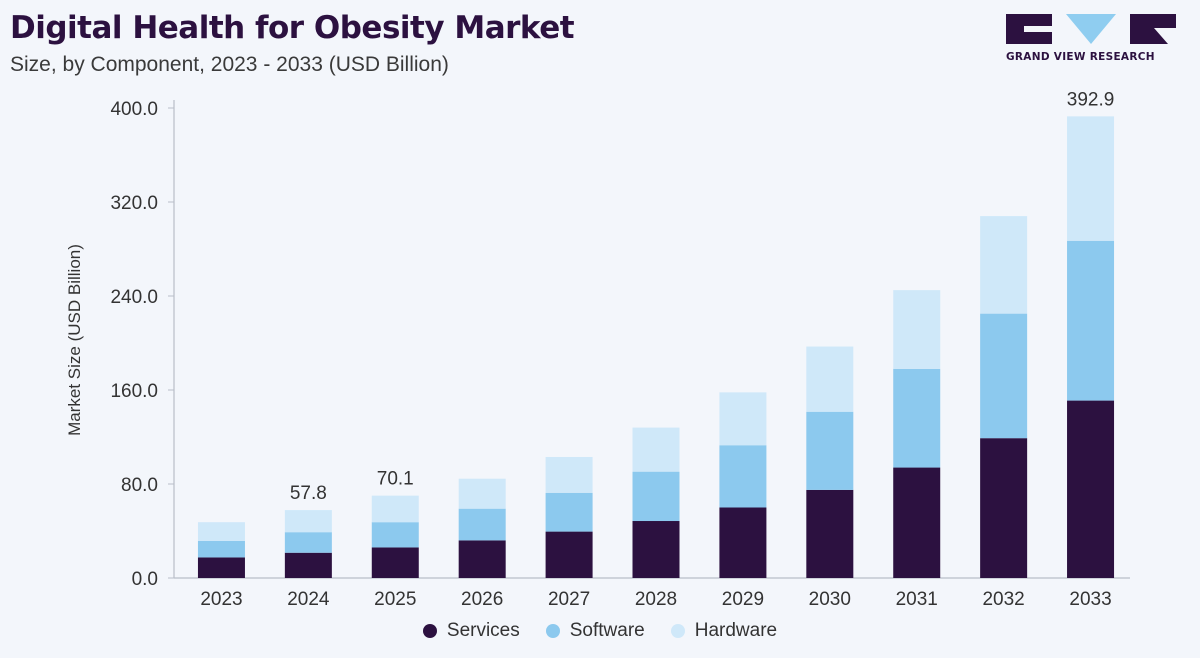  I want to click on bar-services-2031, so click(917, 522).